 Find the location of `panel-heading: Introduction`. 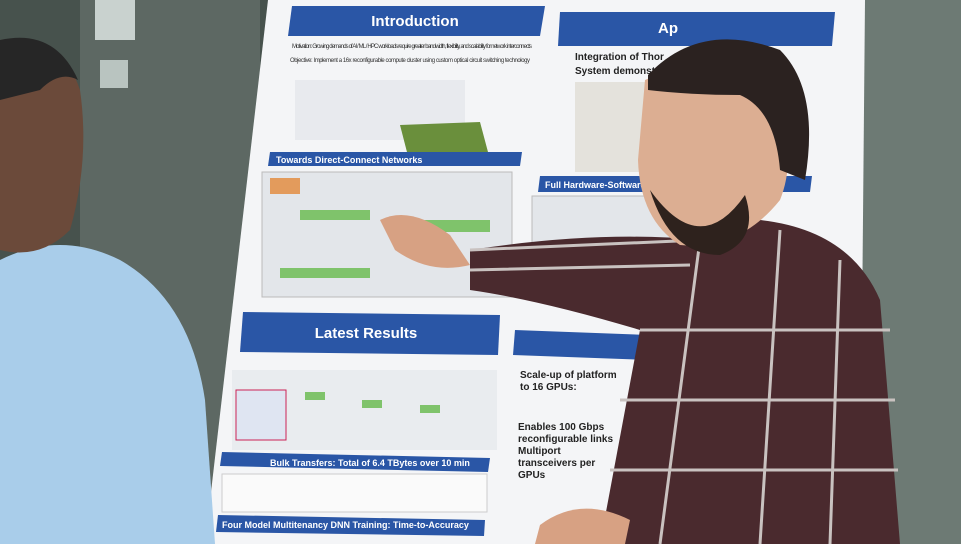

panel-heading: Introduction is located at coordinates (414, 21).